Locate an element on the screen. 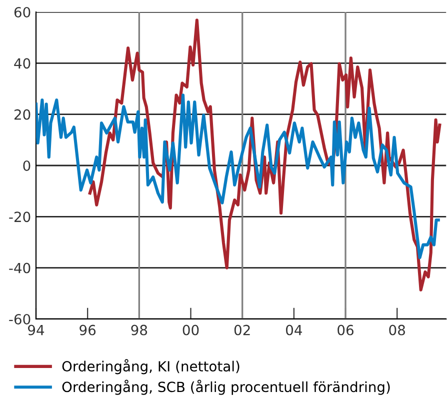 This screenshot has height=409, width=447. x-tick-label: 94 is located at coordinates (36, 330).